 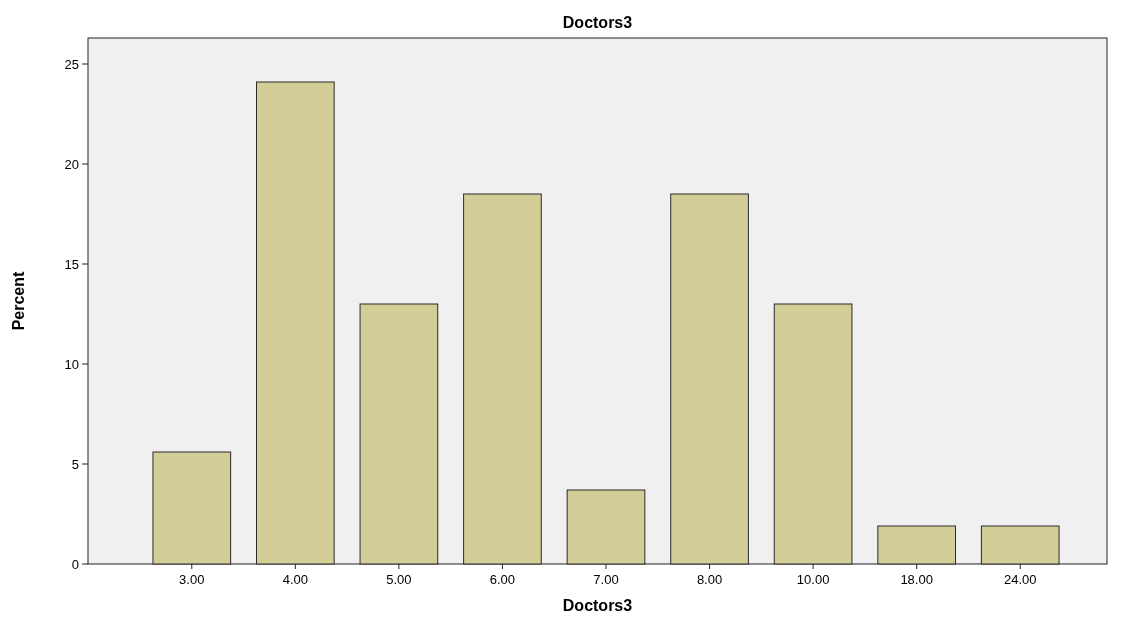 I want to click on x-tick-label: 3.00, so click(x=192, y=579).